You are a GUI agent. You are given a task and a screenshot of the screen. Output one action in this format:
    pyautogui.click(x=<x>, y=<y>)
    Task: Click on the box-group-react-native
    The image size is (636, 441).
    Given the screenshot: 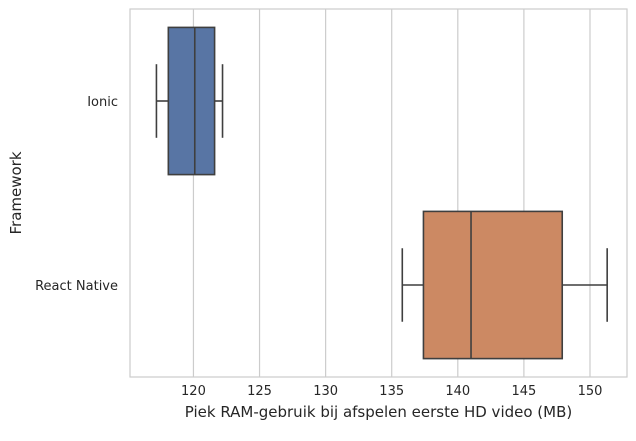 What is the action you would take?
    pyautogui.click(x=504, y=285)
    